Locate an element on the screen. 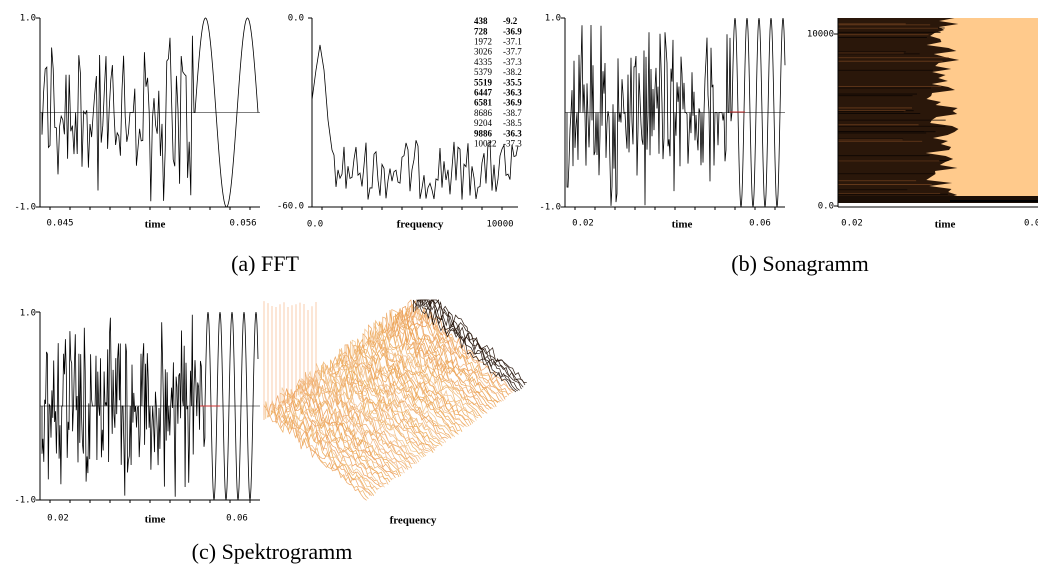 Image resolution: width=1038 pixels, height=569 pixels. peak-level: -35.5 is located at coordinates (512, 82).